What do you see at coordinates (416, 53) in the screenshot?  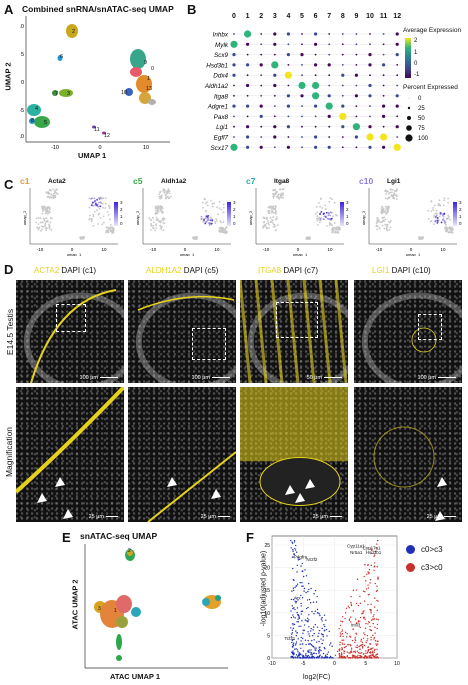 I see `expr-tick-1: 1` at bounding box center [416, 53].